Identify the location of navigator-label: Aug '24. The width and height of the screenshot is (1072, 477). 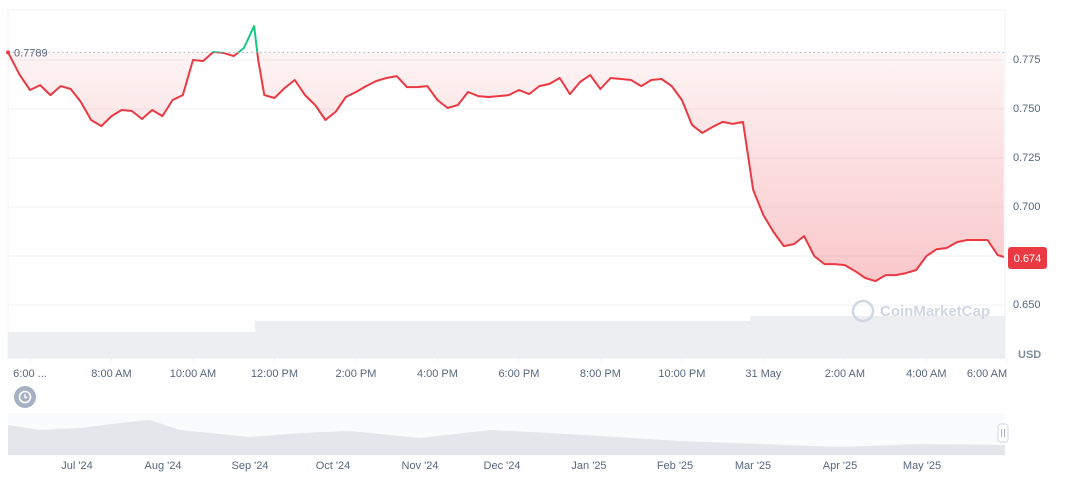
(163, 466).